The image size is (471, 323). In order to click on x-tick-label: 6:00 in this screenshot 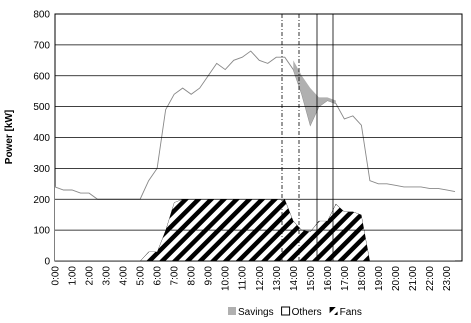, I will do `click(158, 276)`.